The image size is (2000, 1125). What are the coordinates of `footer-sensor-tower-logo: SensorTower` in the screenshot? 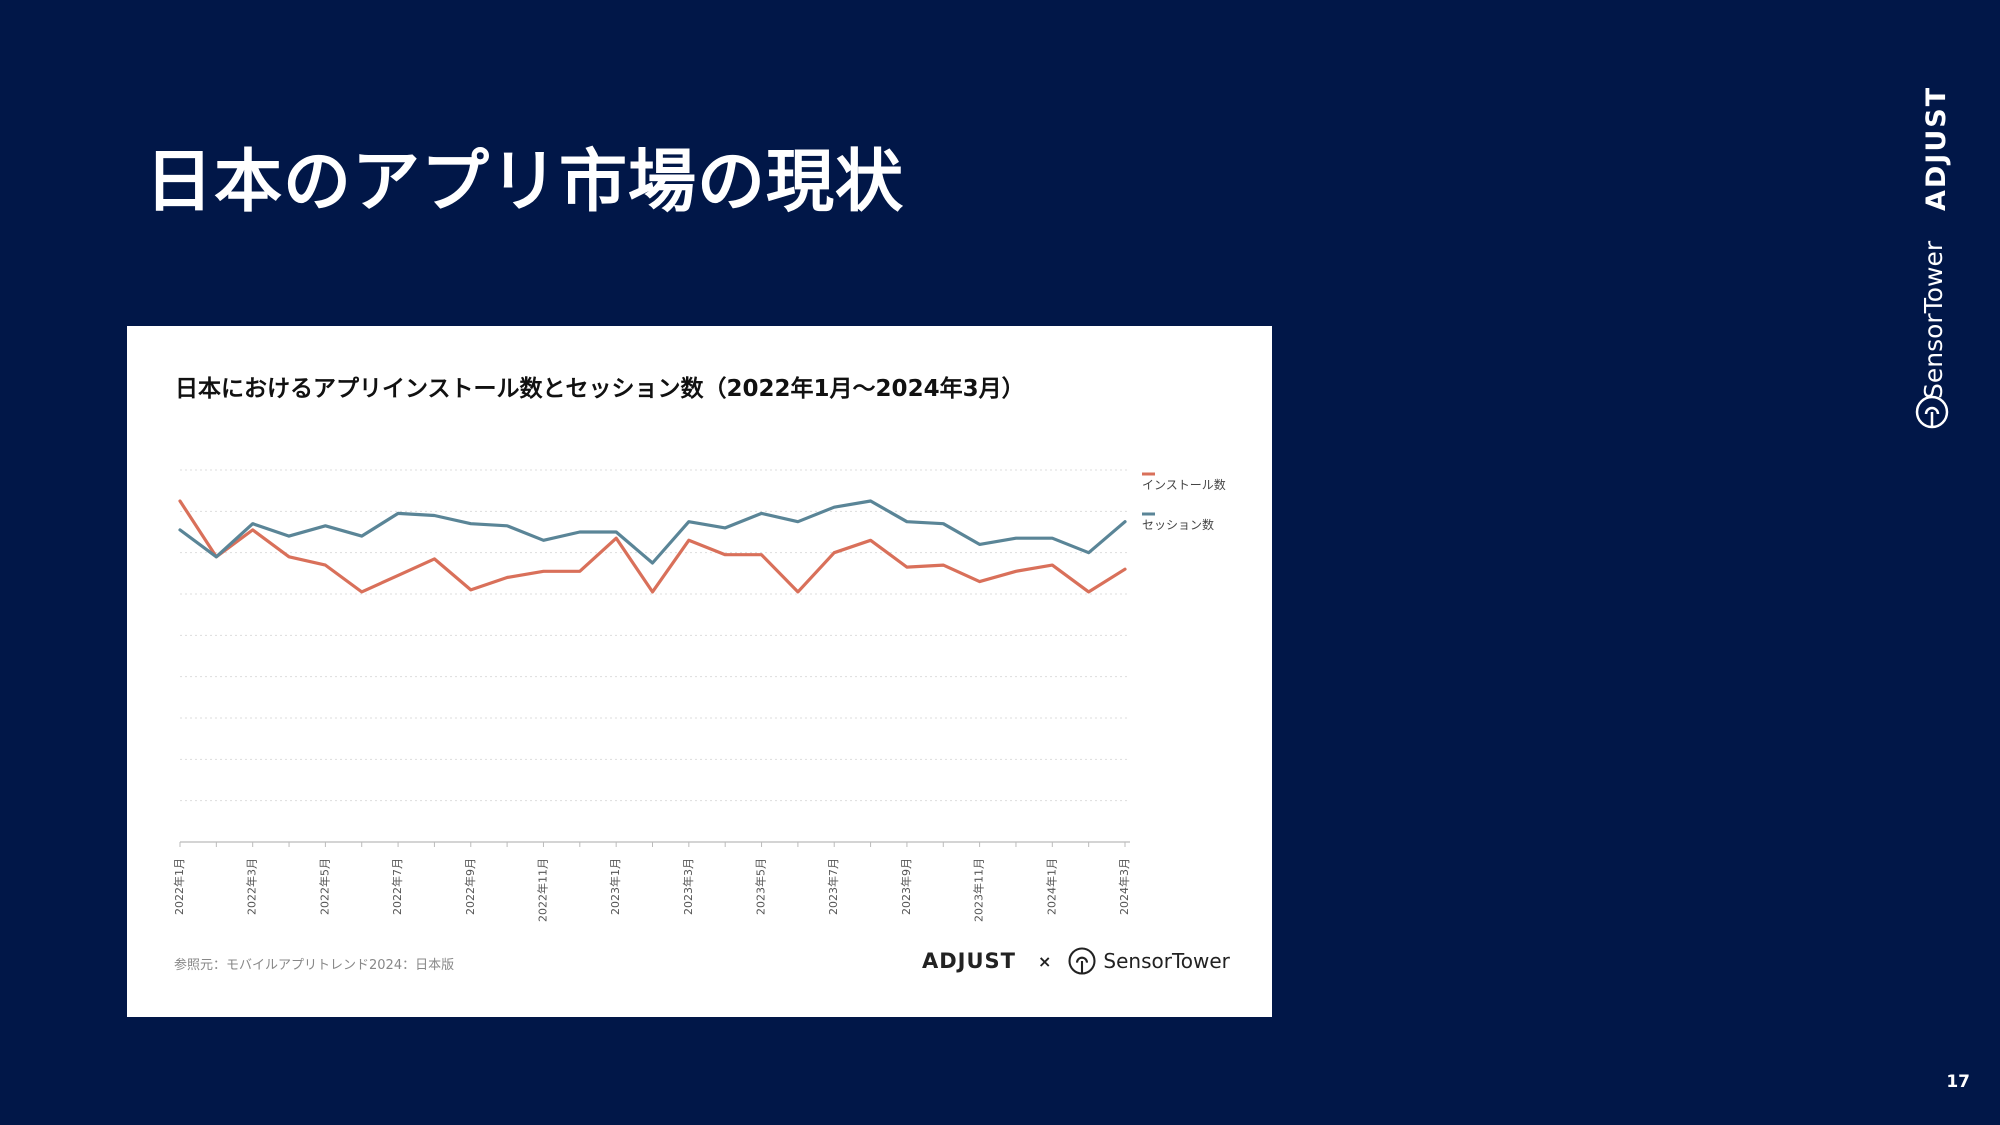 It's located at (1166, 961).